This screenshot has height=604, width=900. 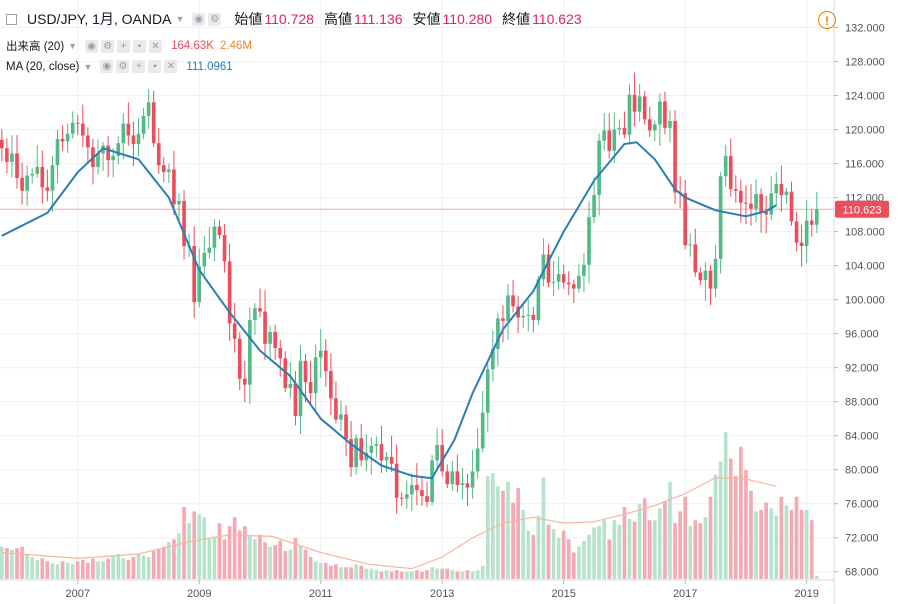 I want to click on collapse-icon, so click(x=11, y=19).